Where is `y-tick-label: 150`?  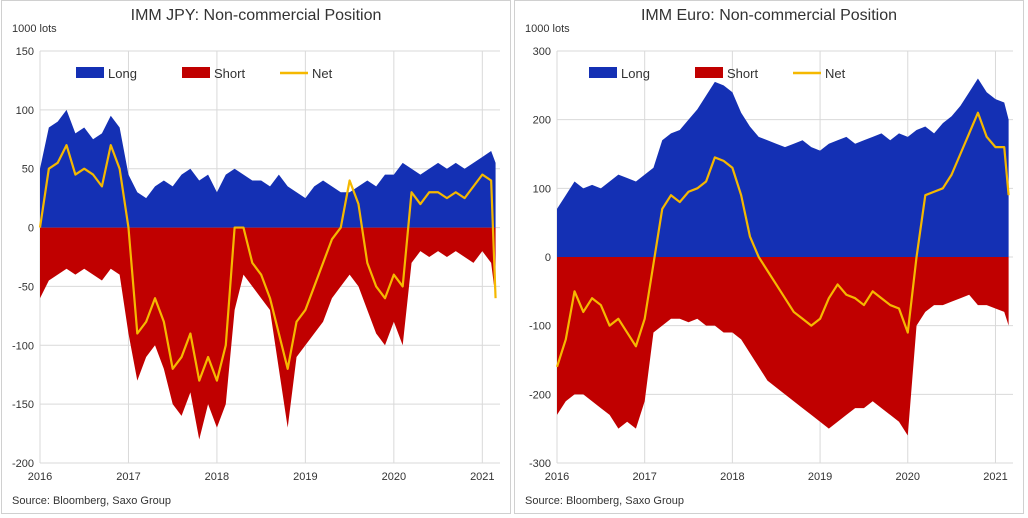
y-tick-label: 150 is located at coordinates (25, 52).